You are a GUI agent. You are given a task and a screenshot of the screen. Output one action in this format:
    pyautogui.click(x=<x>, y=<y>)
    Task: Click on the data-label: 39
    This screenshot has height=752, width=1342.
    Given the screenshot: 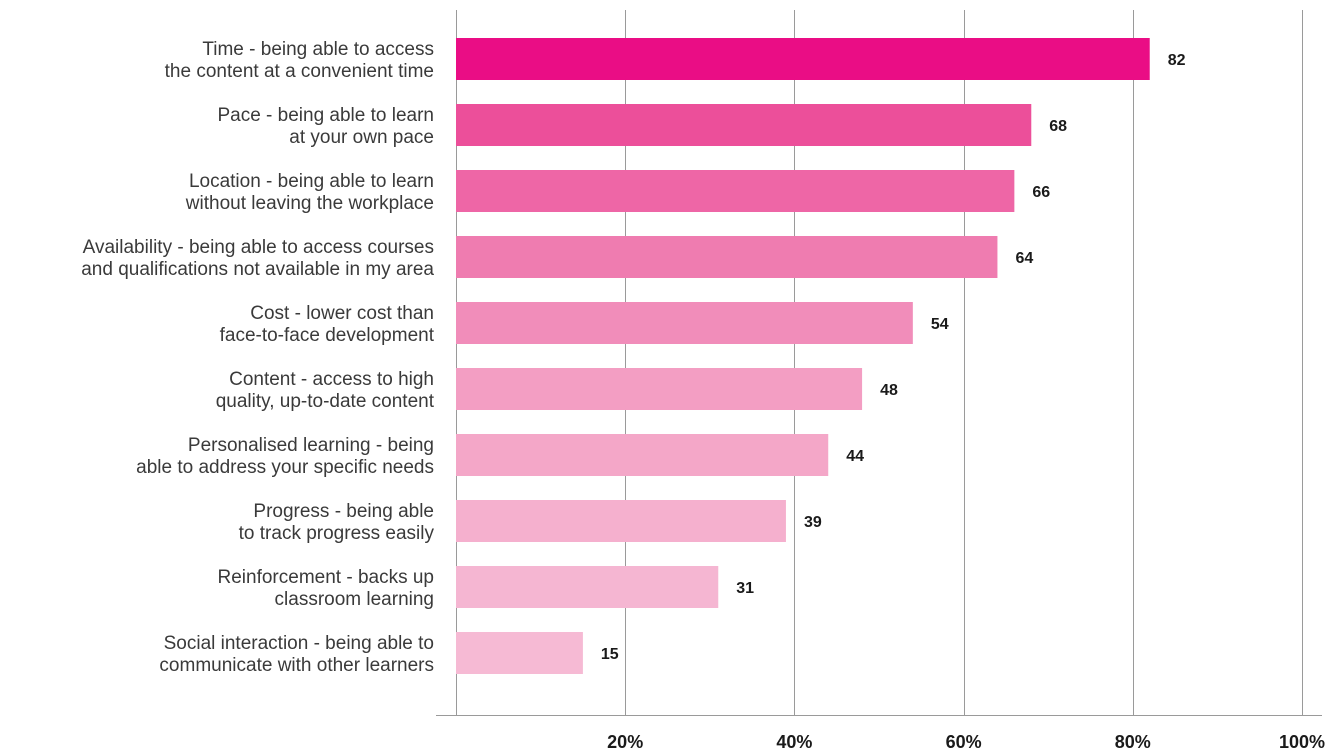 What is the action you would take?
    pyautogui.click(x=813, y=522)
    